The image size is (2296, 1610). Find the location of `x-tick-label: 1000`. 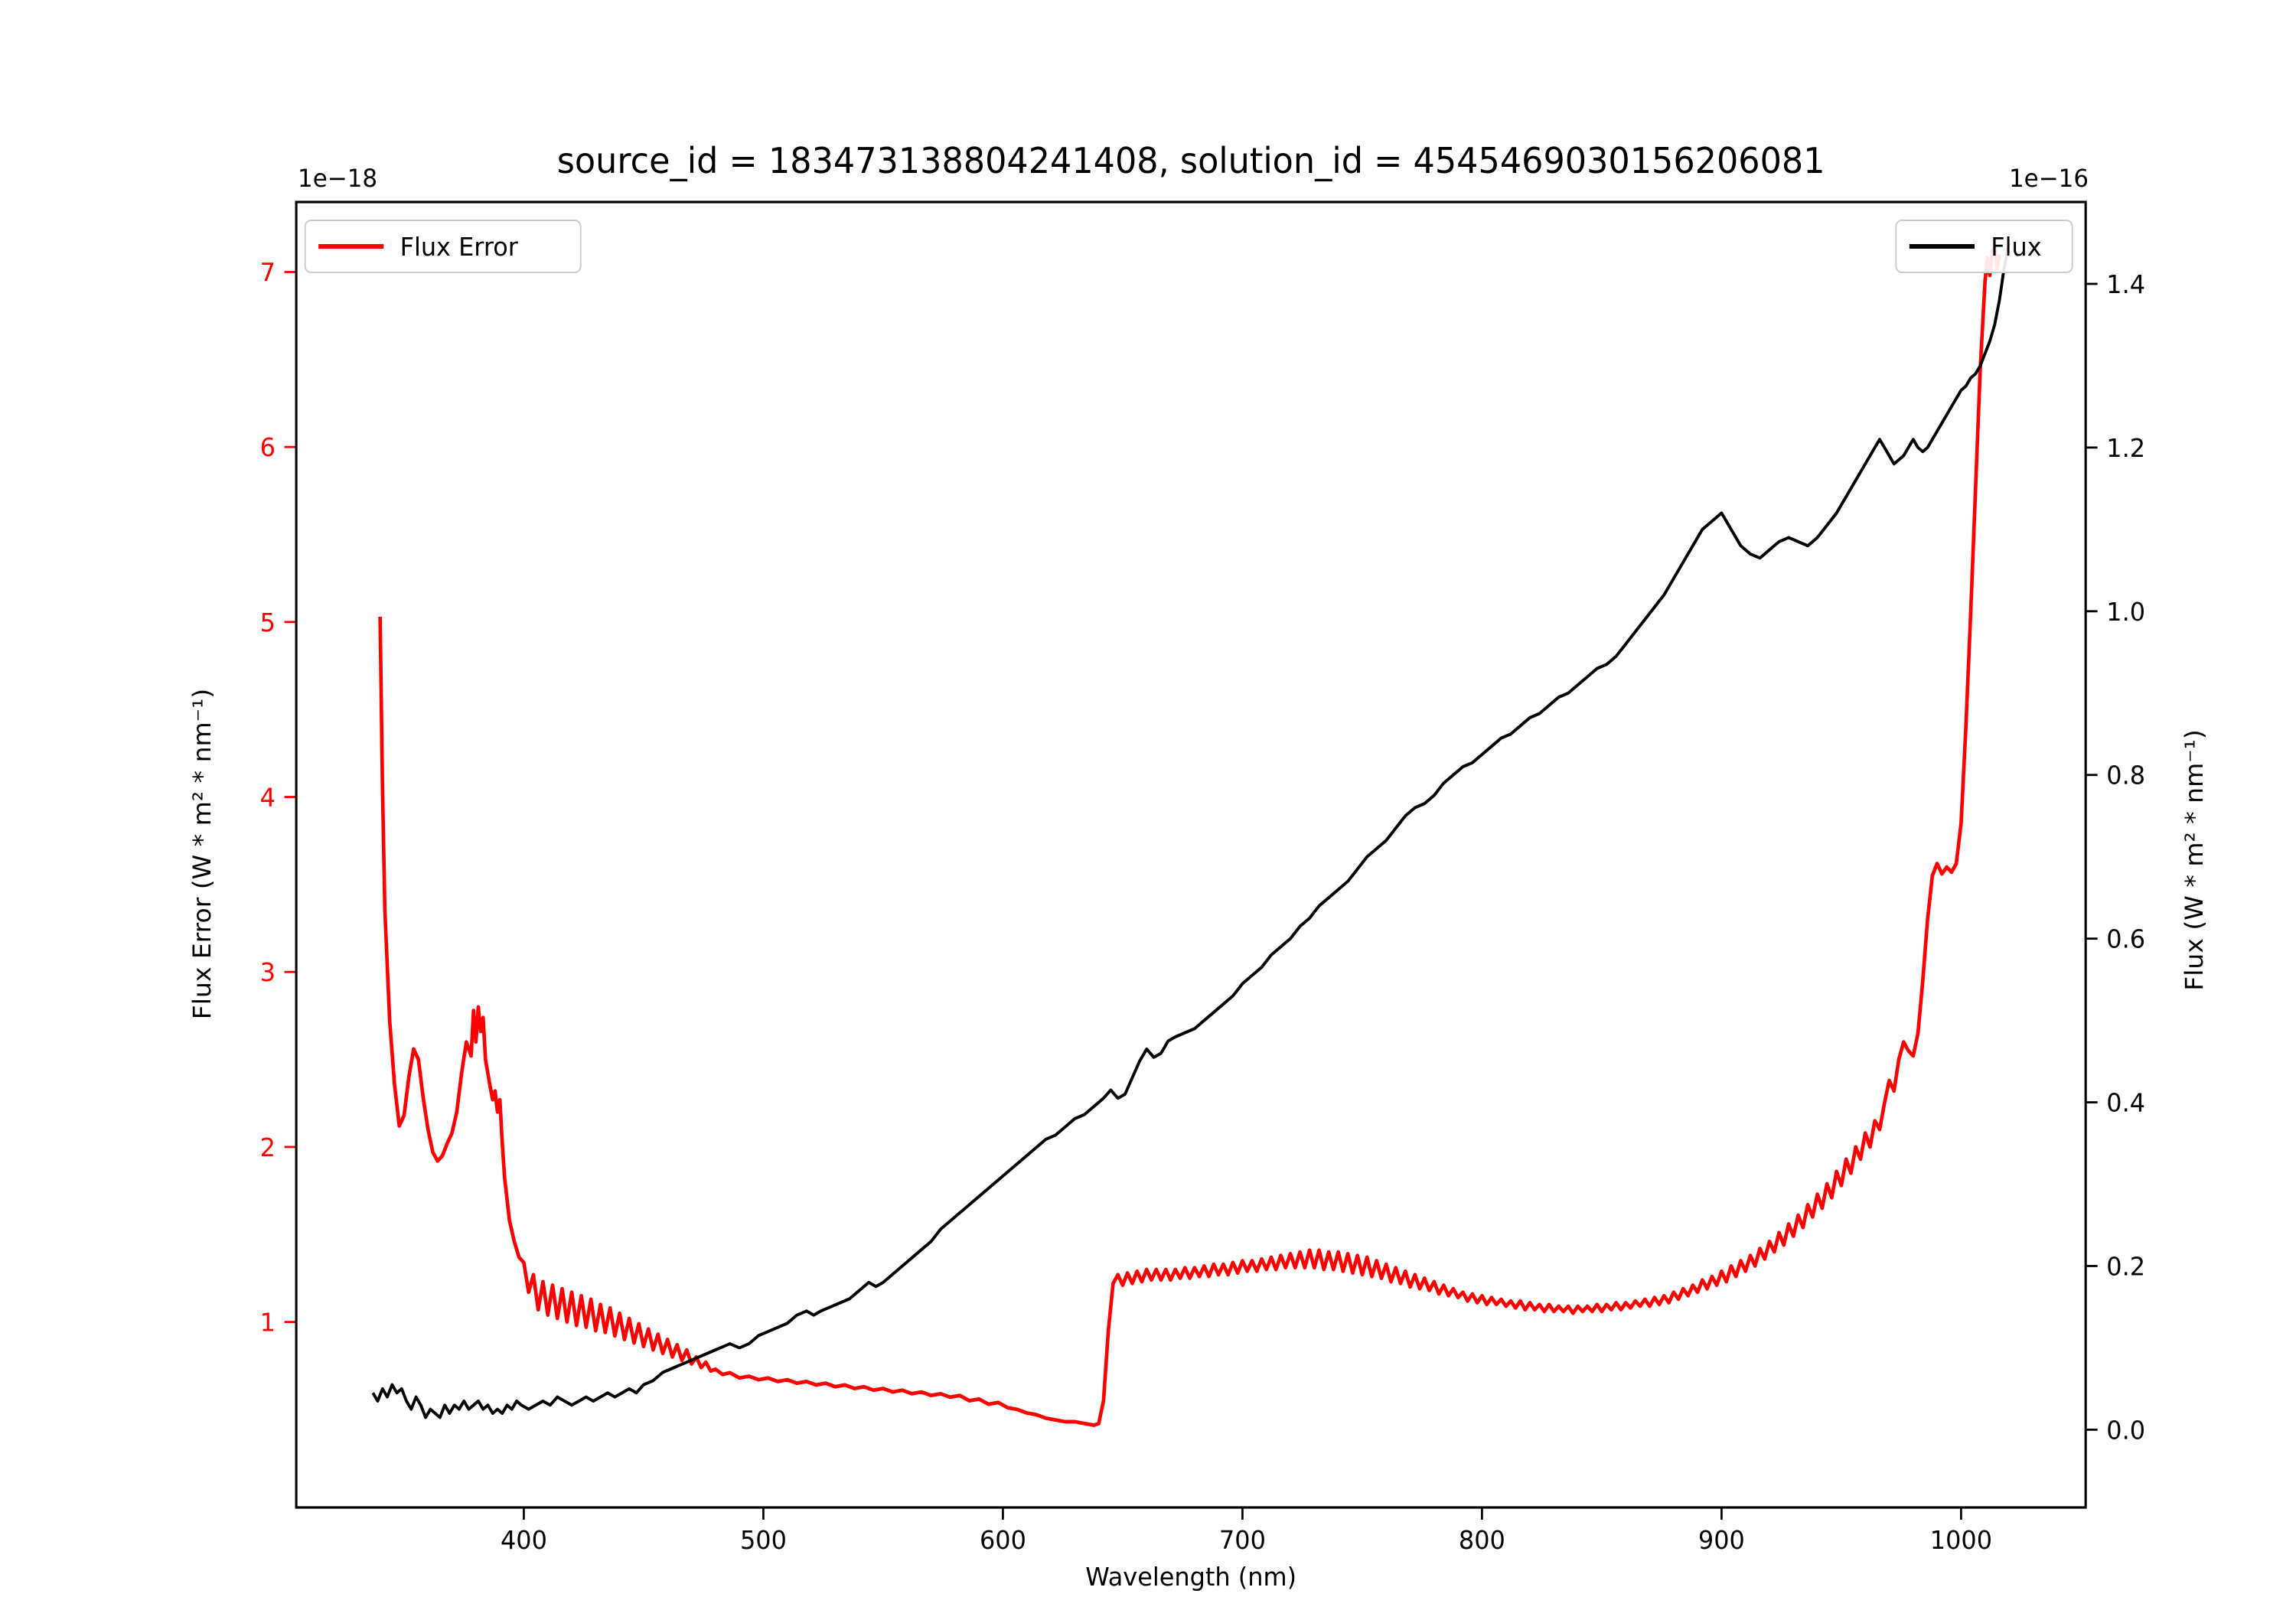

x-tick-label: 1000 is located at coordinates (1961, 1541).